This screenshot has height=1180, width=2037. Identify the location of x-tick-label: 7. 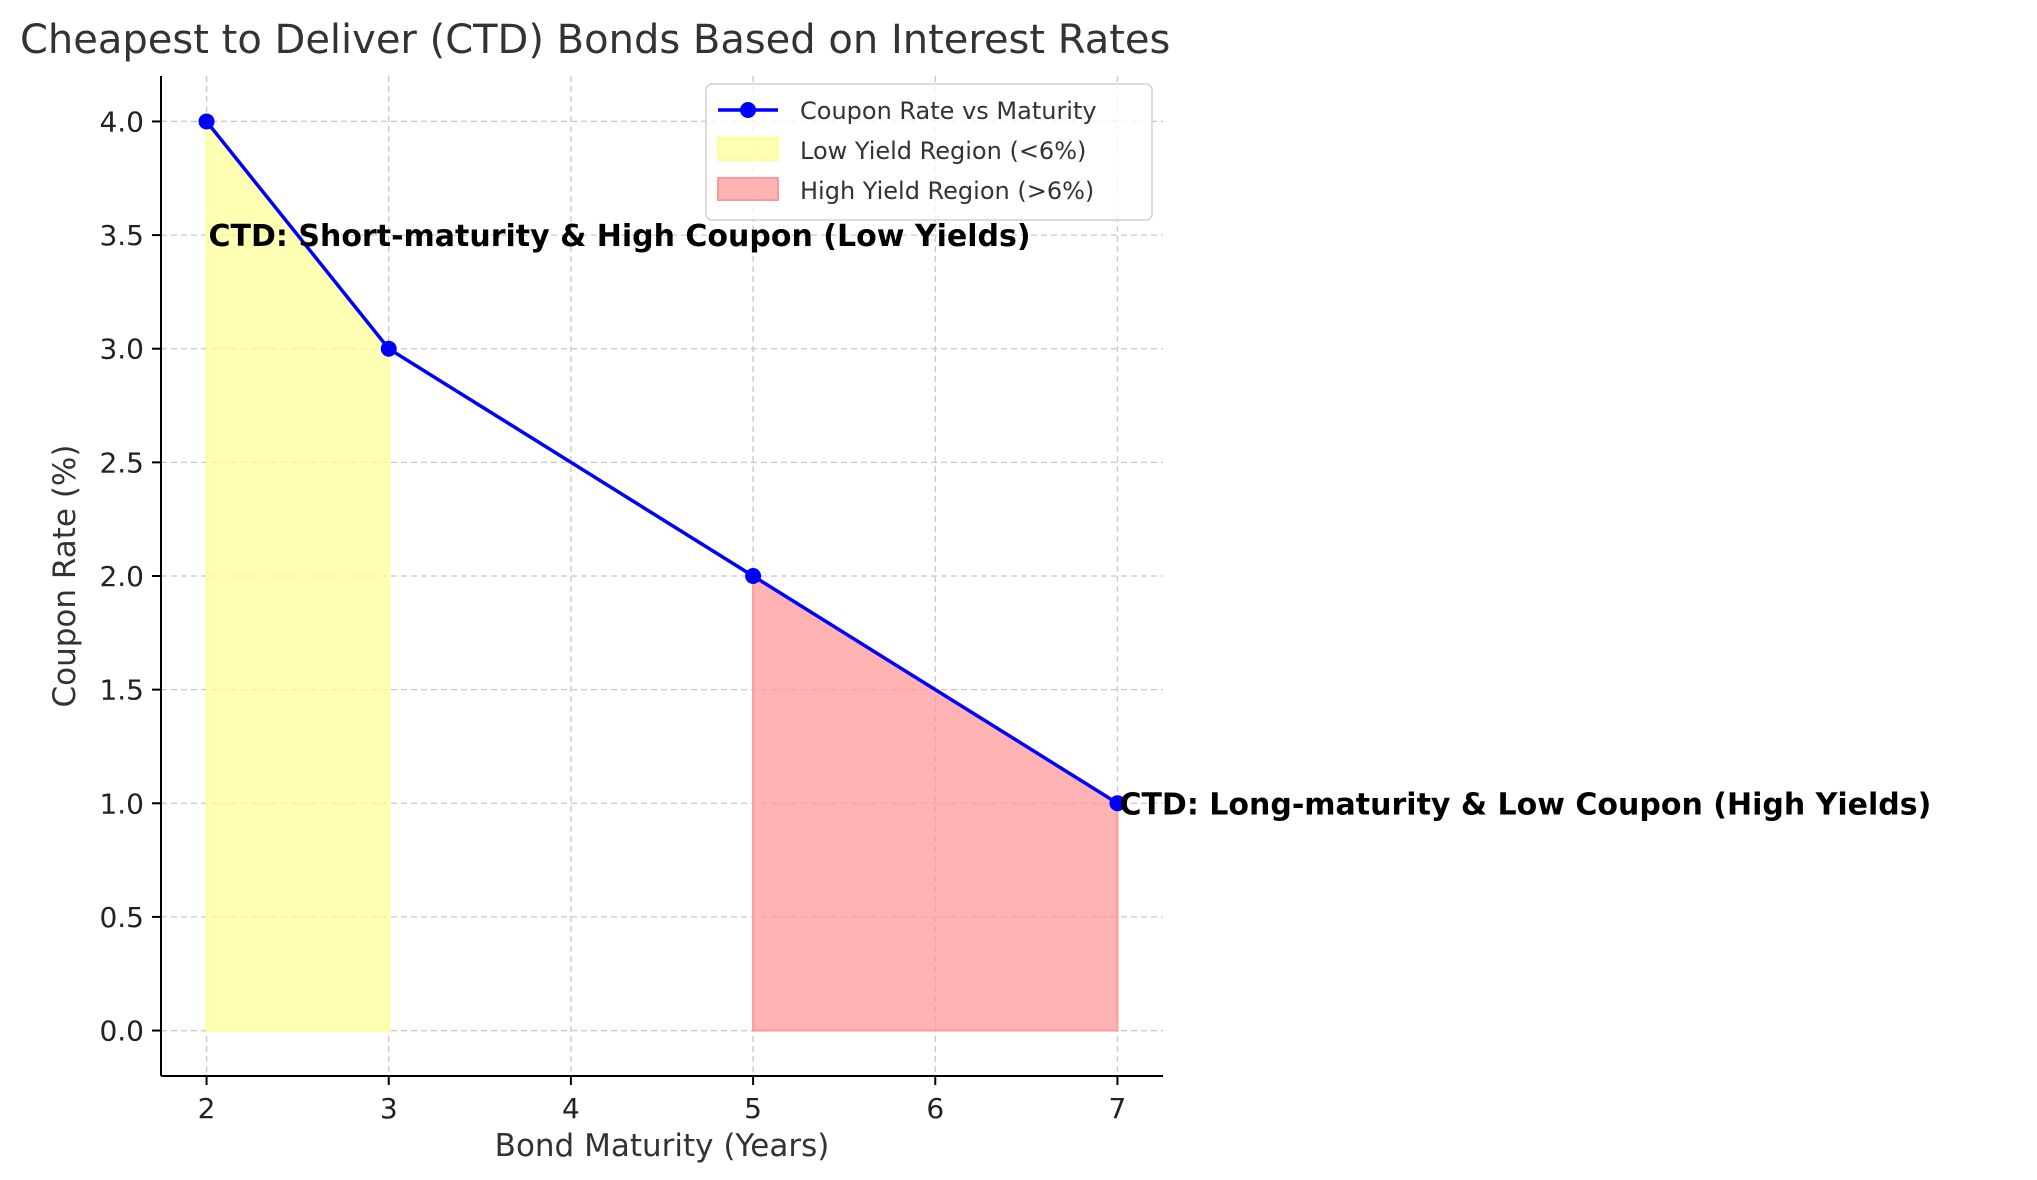
(1118, 1108).